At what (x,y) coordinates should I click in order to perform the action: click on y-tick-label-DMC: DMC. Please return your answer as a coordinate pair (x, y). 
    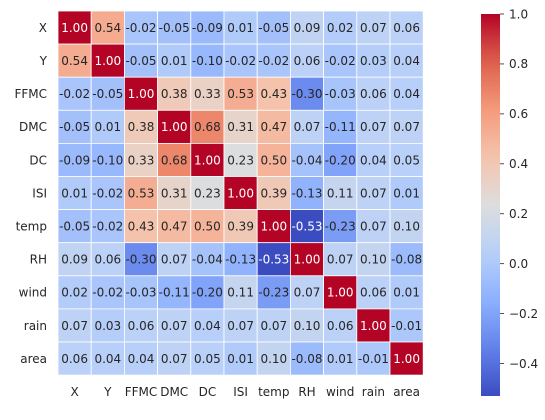
    Looking at the image, I should click on (33, 127).